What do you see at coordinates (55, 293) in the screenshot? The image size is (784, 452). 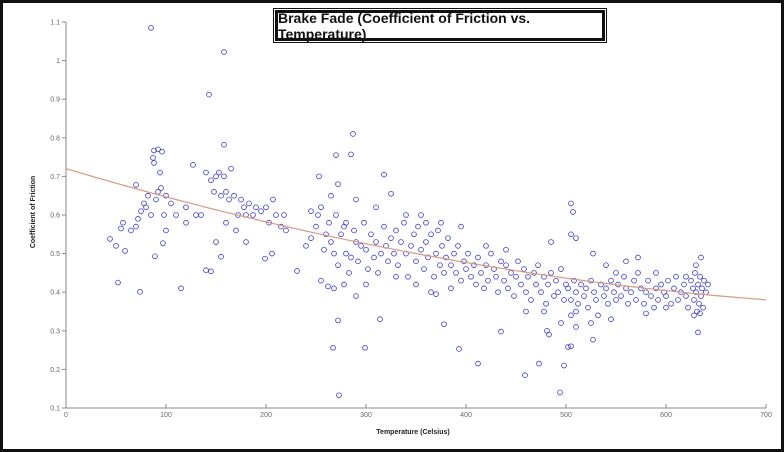 I see `y-tick-label: 0.4` at bounding box center [55, 293].